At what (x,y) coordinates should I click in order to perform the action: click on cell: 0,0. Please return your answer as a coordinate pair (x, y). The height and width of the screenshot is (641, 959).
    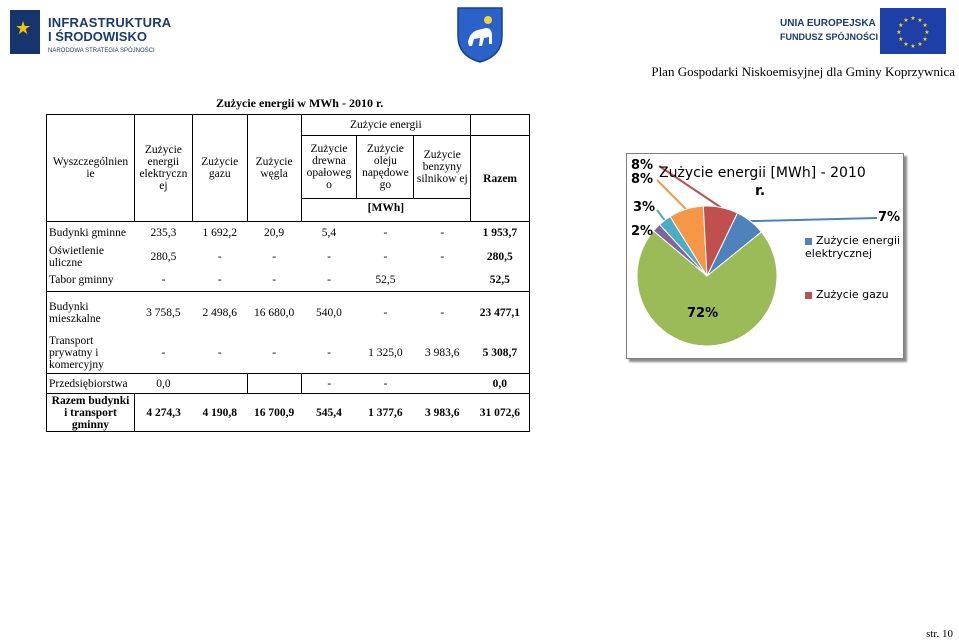
    Looking at the image, I should click on (163, 383).